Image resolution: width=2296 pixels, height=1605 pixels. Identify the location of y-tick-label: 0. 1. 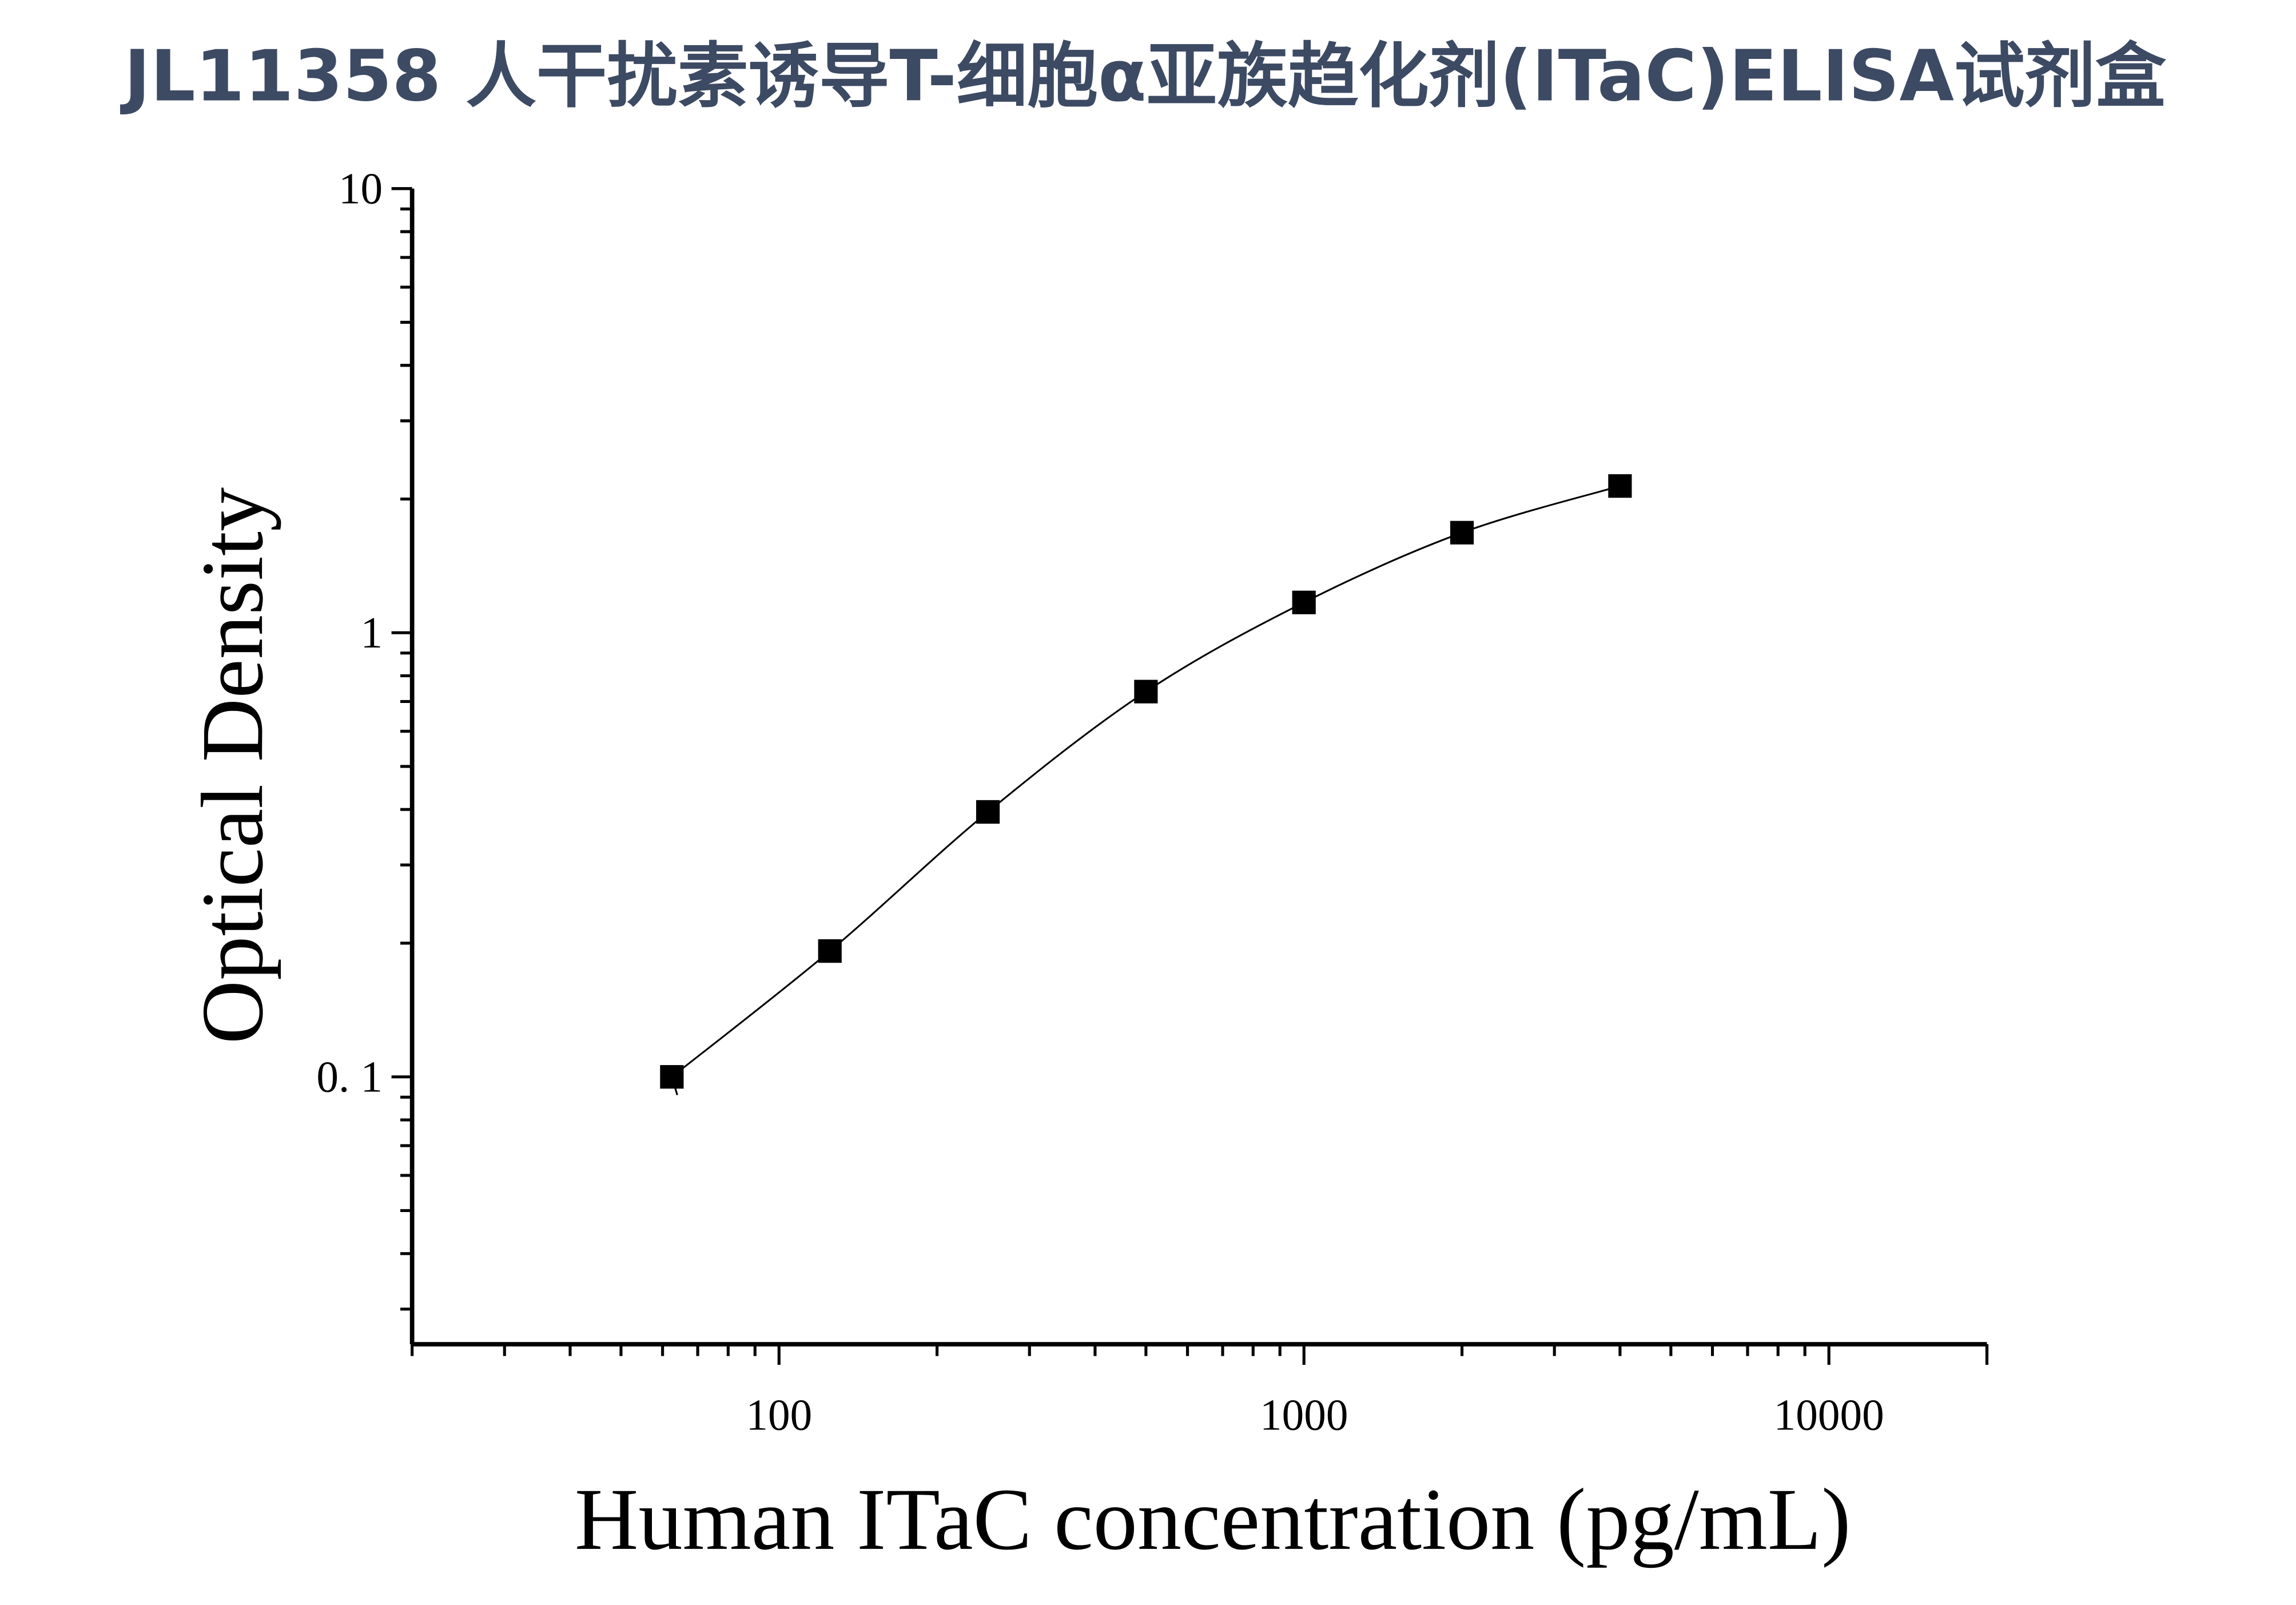
(349, 1076).